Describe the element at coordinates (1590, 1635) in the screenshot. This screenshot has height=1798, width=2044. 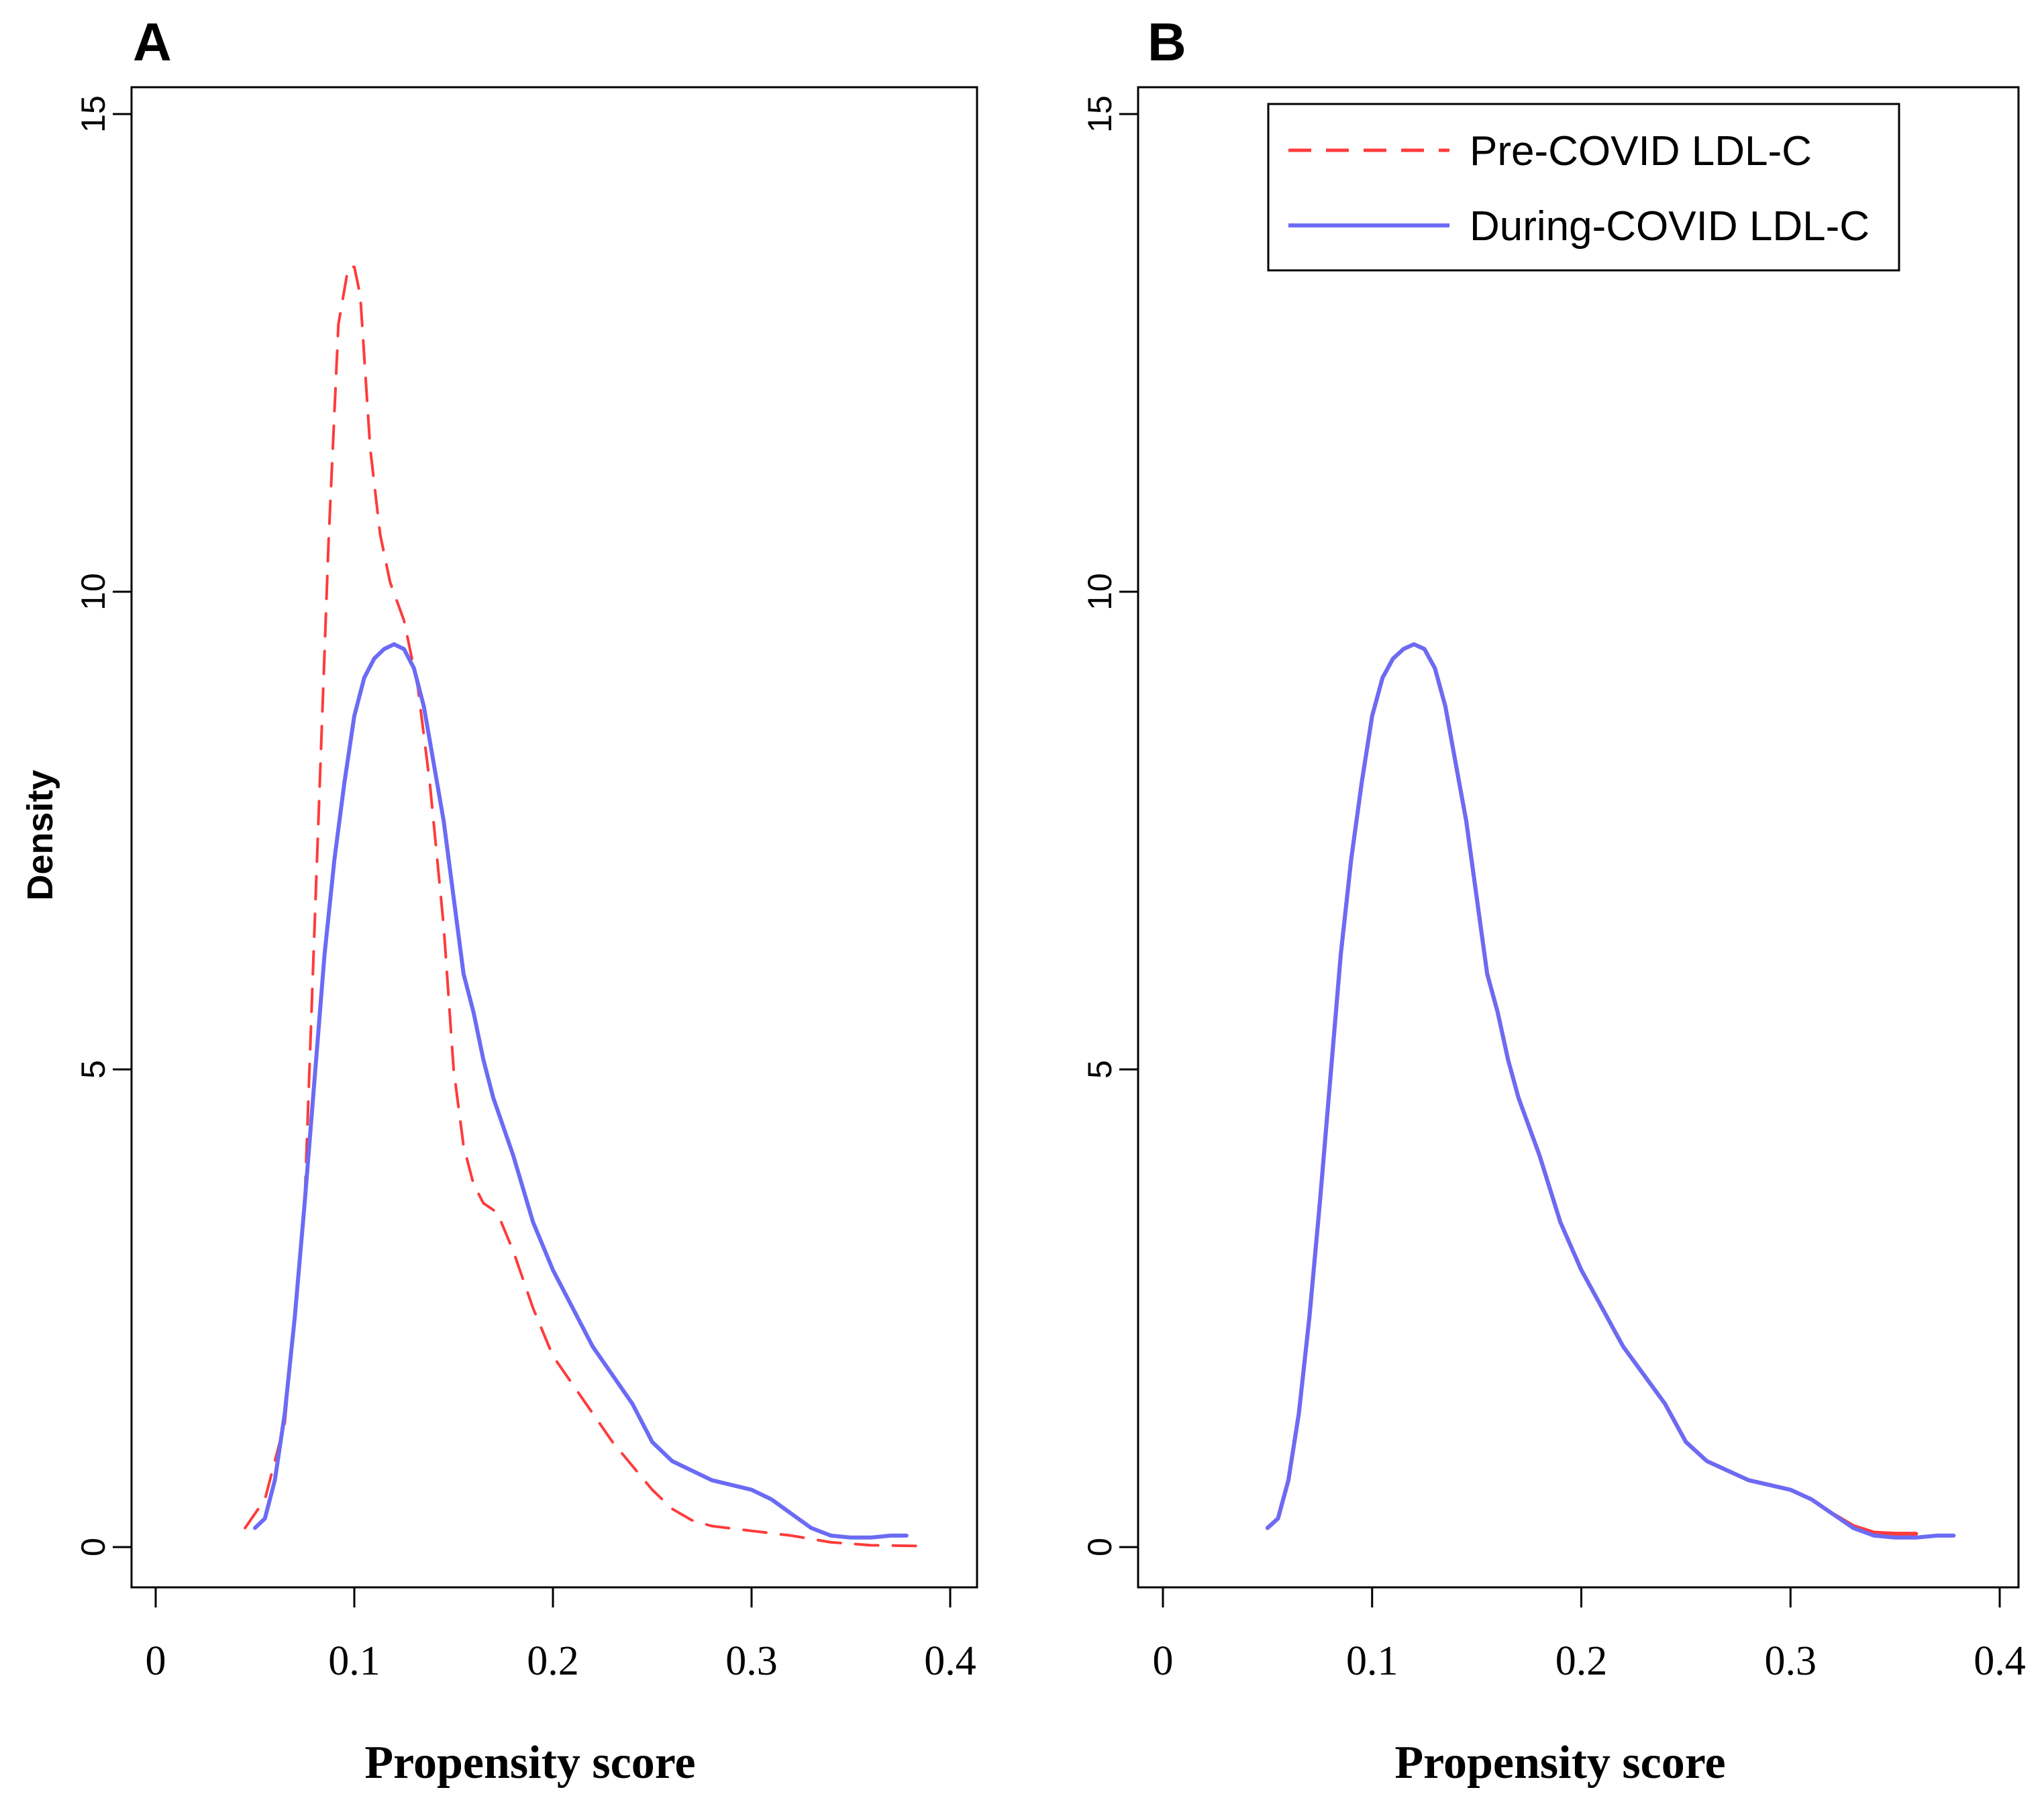
I see `panel-b-x-ticks: 0 0.1 0.2 0.3 0.4` at that location.